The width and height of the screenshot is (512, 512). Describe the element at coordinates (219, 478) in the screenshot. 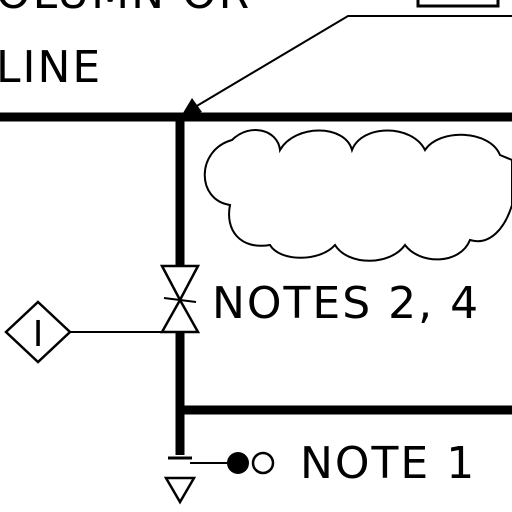

I see `drain-assembly` at that location.